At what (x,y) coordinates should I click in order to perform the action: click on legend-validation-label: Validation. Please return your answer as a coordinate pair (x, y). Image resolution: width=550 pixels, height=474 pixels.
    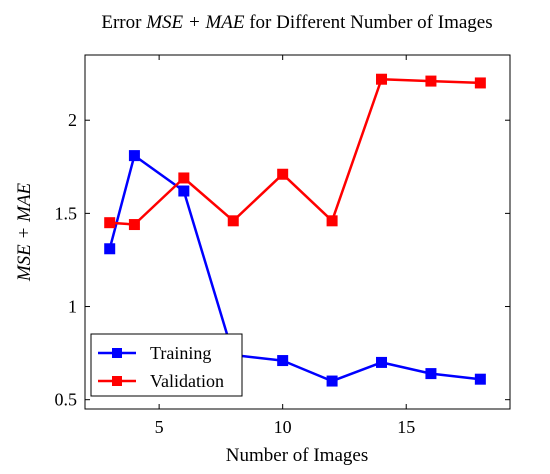
    Looking at the image, I should click on (187, 381).